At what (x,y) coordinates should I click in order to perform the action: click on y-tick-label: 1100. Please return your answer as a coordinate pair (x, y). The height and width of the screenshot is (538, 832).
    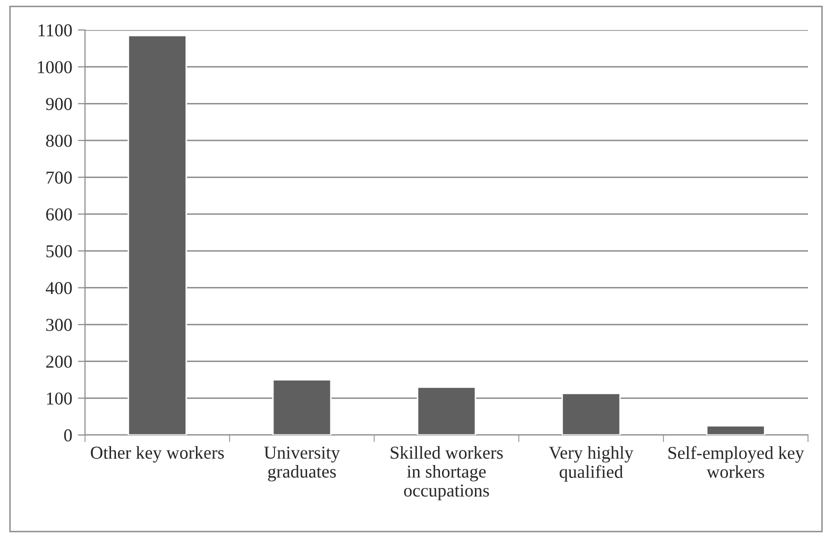
    Looking at the image, I should click on (55, 30).